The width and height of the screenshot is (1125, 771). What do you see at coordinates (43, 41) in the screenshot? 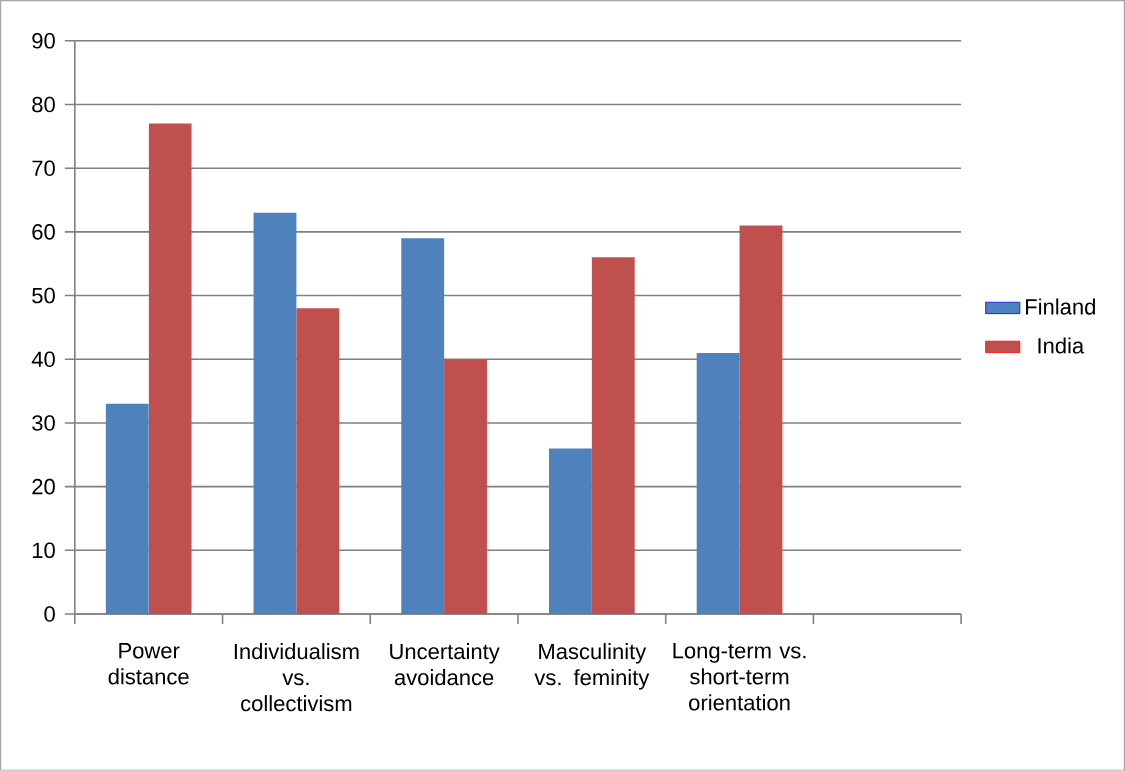
I see `y-tick-label: 90` at bounding box center [43, 41].